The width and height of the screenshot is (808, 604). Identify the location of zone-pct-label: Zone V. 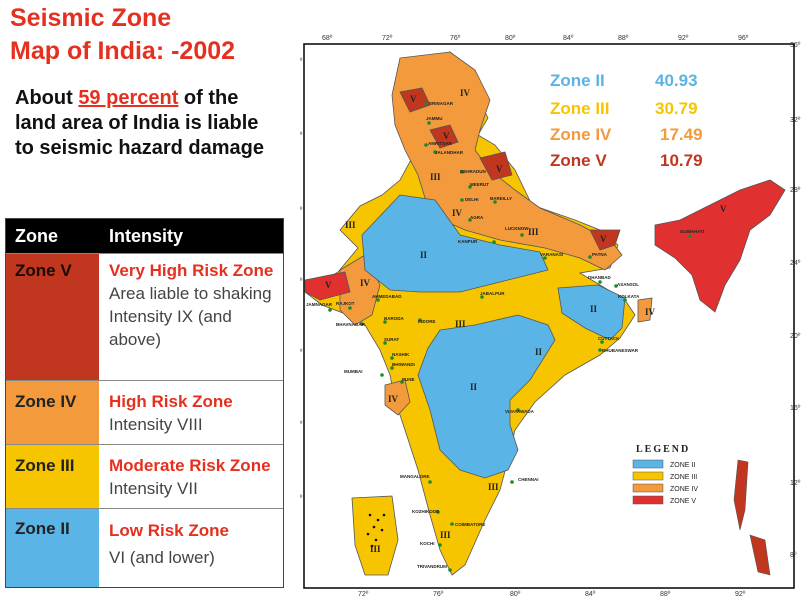
(578, 160).